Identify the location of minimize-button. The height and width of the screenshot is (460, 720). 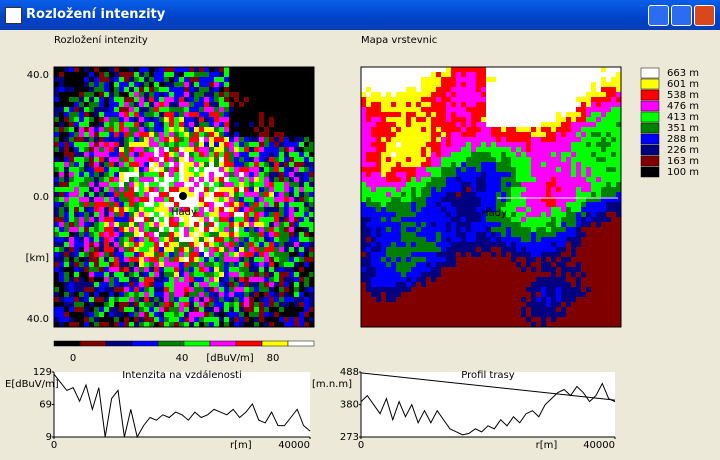
(658, 15).